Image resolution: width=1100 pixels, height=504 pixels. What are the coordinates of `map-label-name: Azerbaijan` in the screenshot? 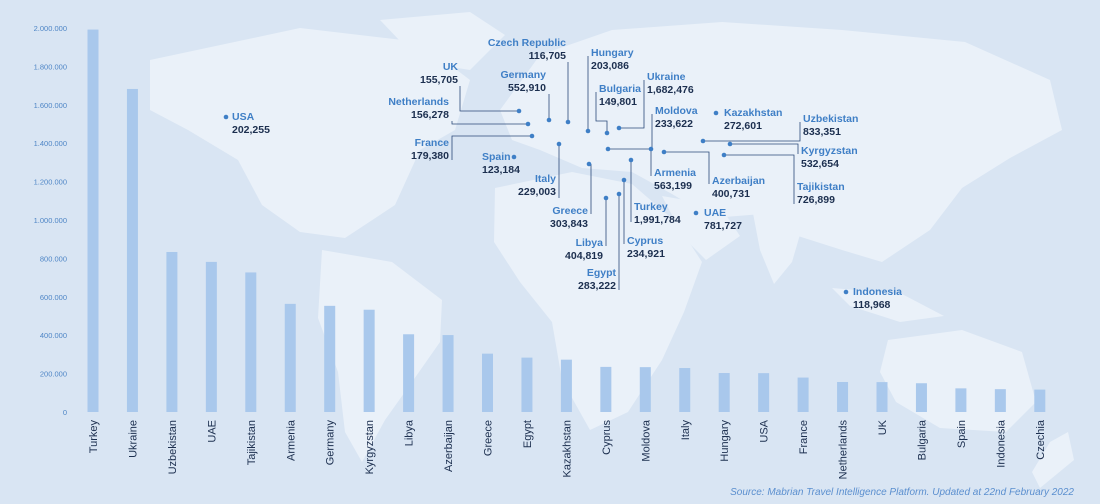 It's located at (738, 181).